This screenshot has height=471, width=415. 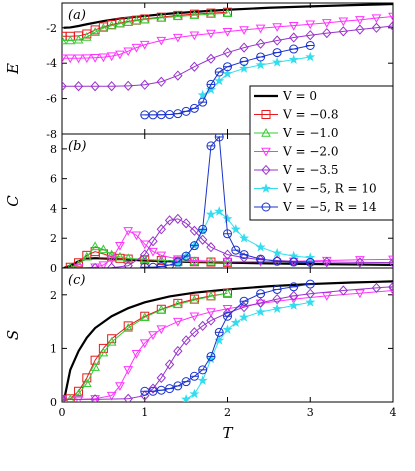 I want to click on legend-label: V = −3.5, so click(x=310, y=170).